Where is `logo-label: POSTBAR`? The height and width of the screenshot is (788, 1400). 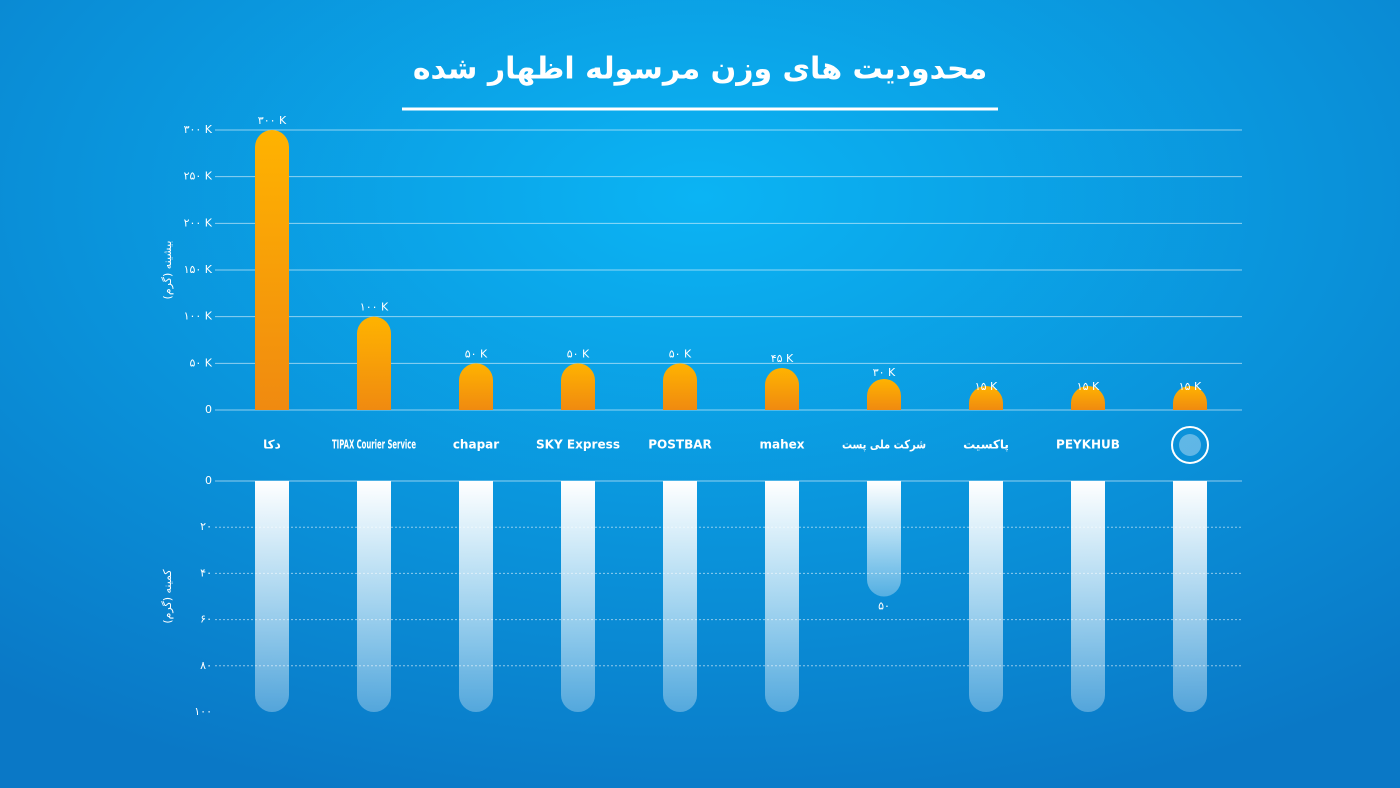 logo-label: POSTBAR is located at coordinates (680, 445).